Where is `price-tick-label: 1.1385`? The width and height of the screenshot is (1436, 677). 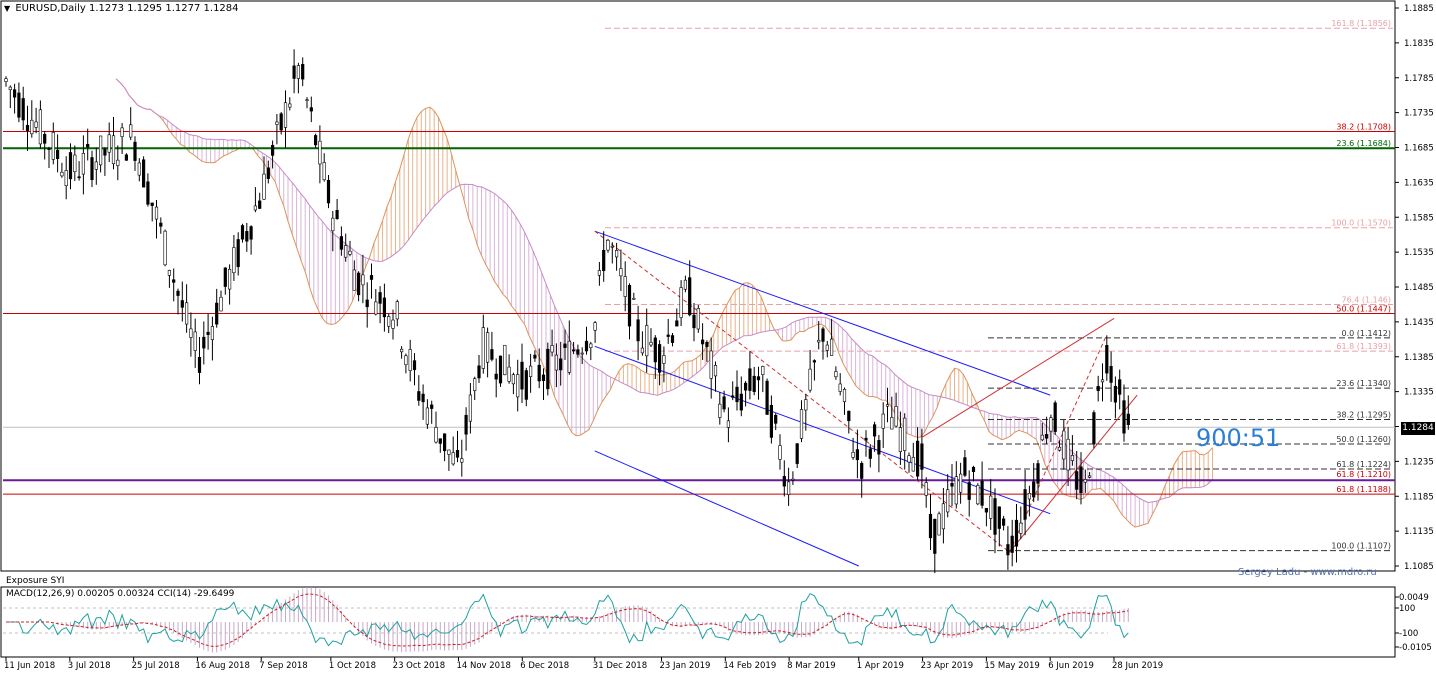 price-tick-label: 1.1385 is located at coordinates (1419, 358).